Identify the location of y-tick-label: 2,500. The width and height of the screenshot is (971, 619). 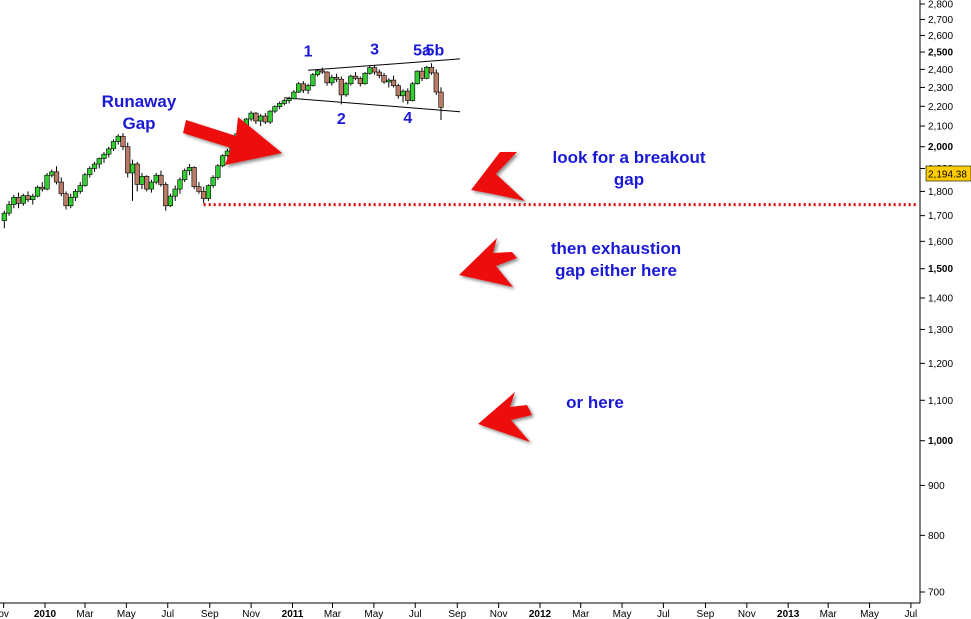
(940, 53).